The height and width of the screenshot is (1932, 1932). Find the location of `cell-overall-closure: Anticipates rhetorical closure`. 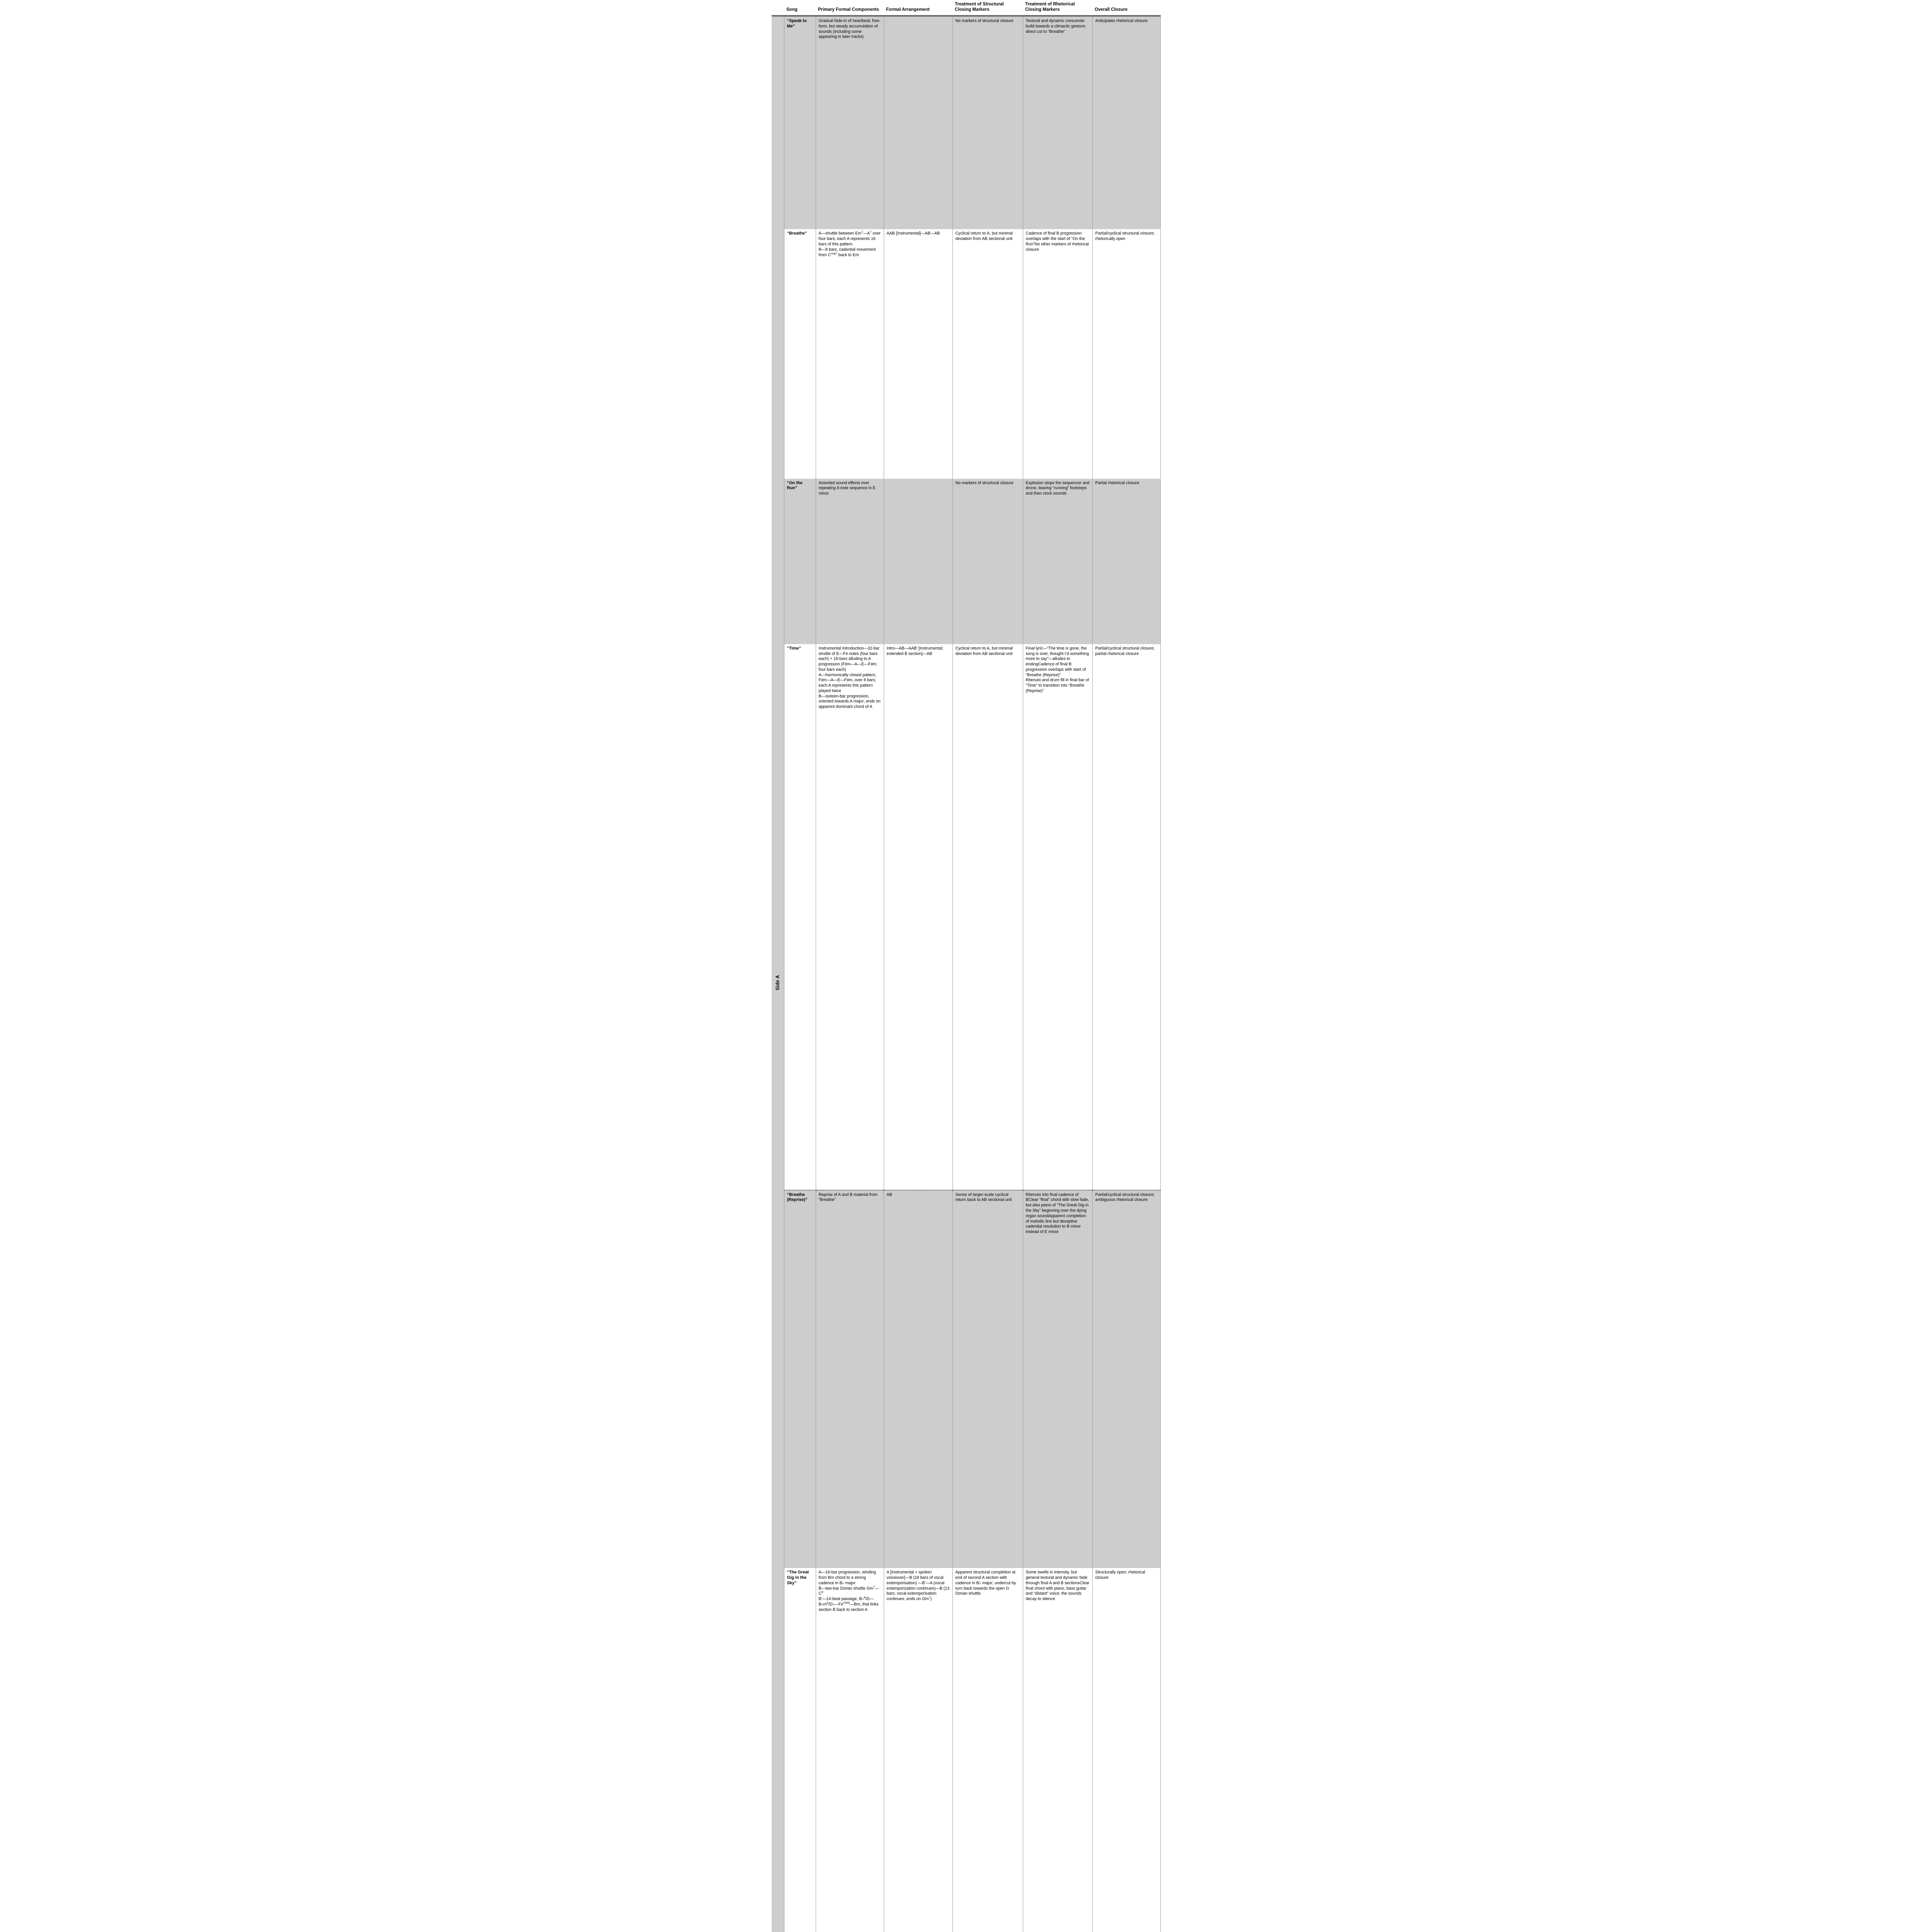

cell-overall-closure: Anticipates rhetorical closure is located at coordinates (1127, 122).